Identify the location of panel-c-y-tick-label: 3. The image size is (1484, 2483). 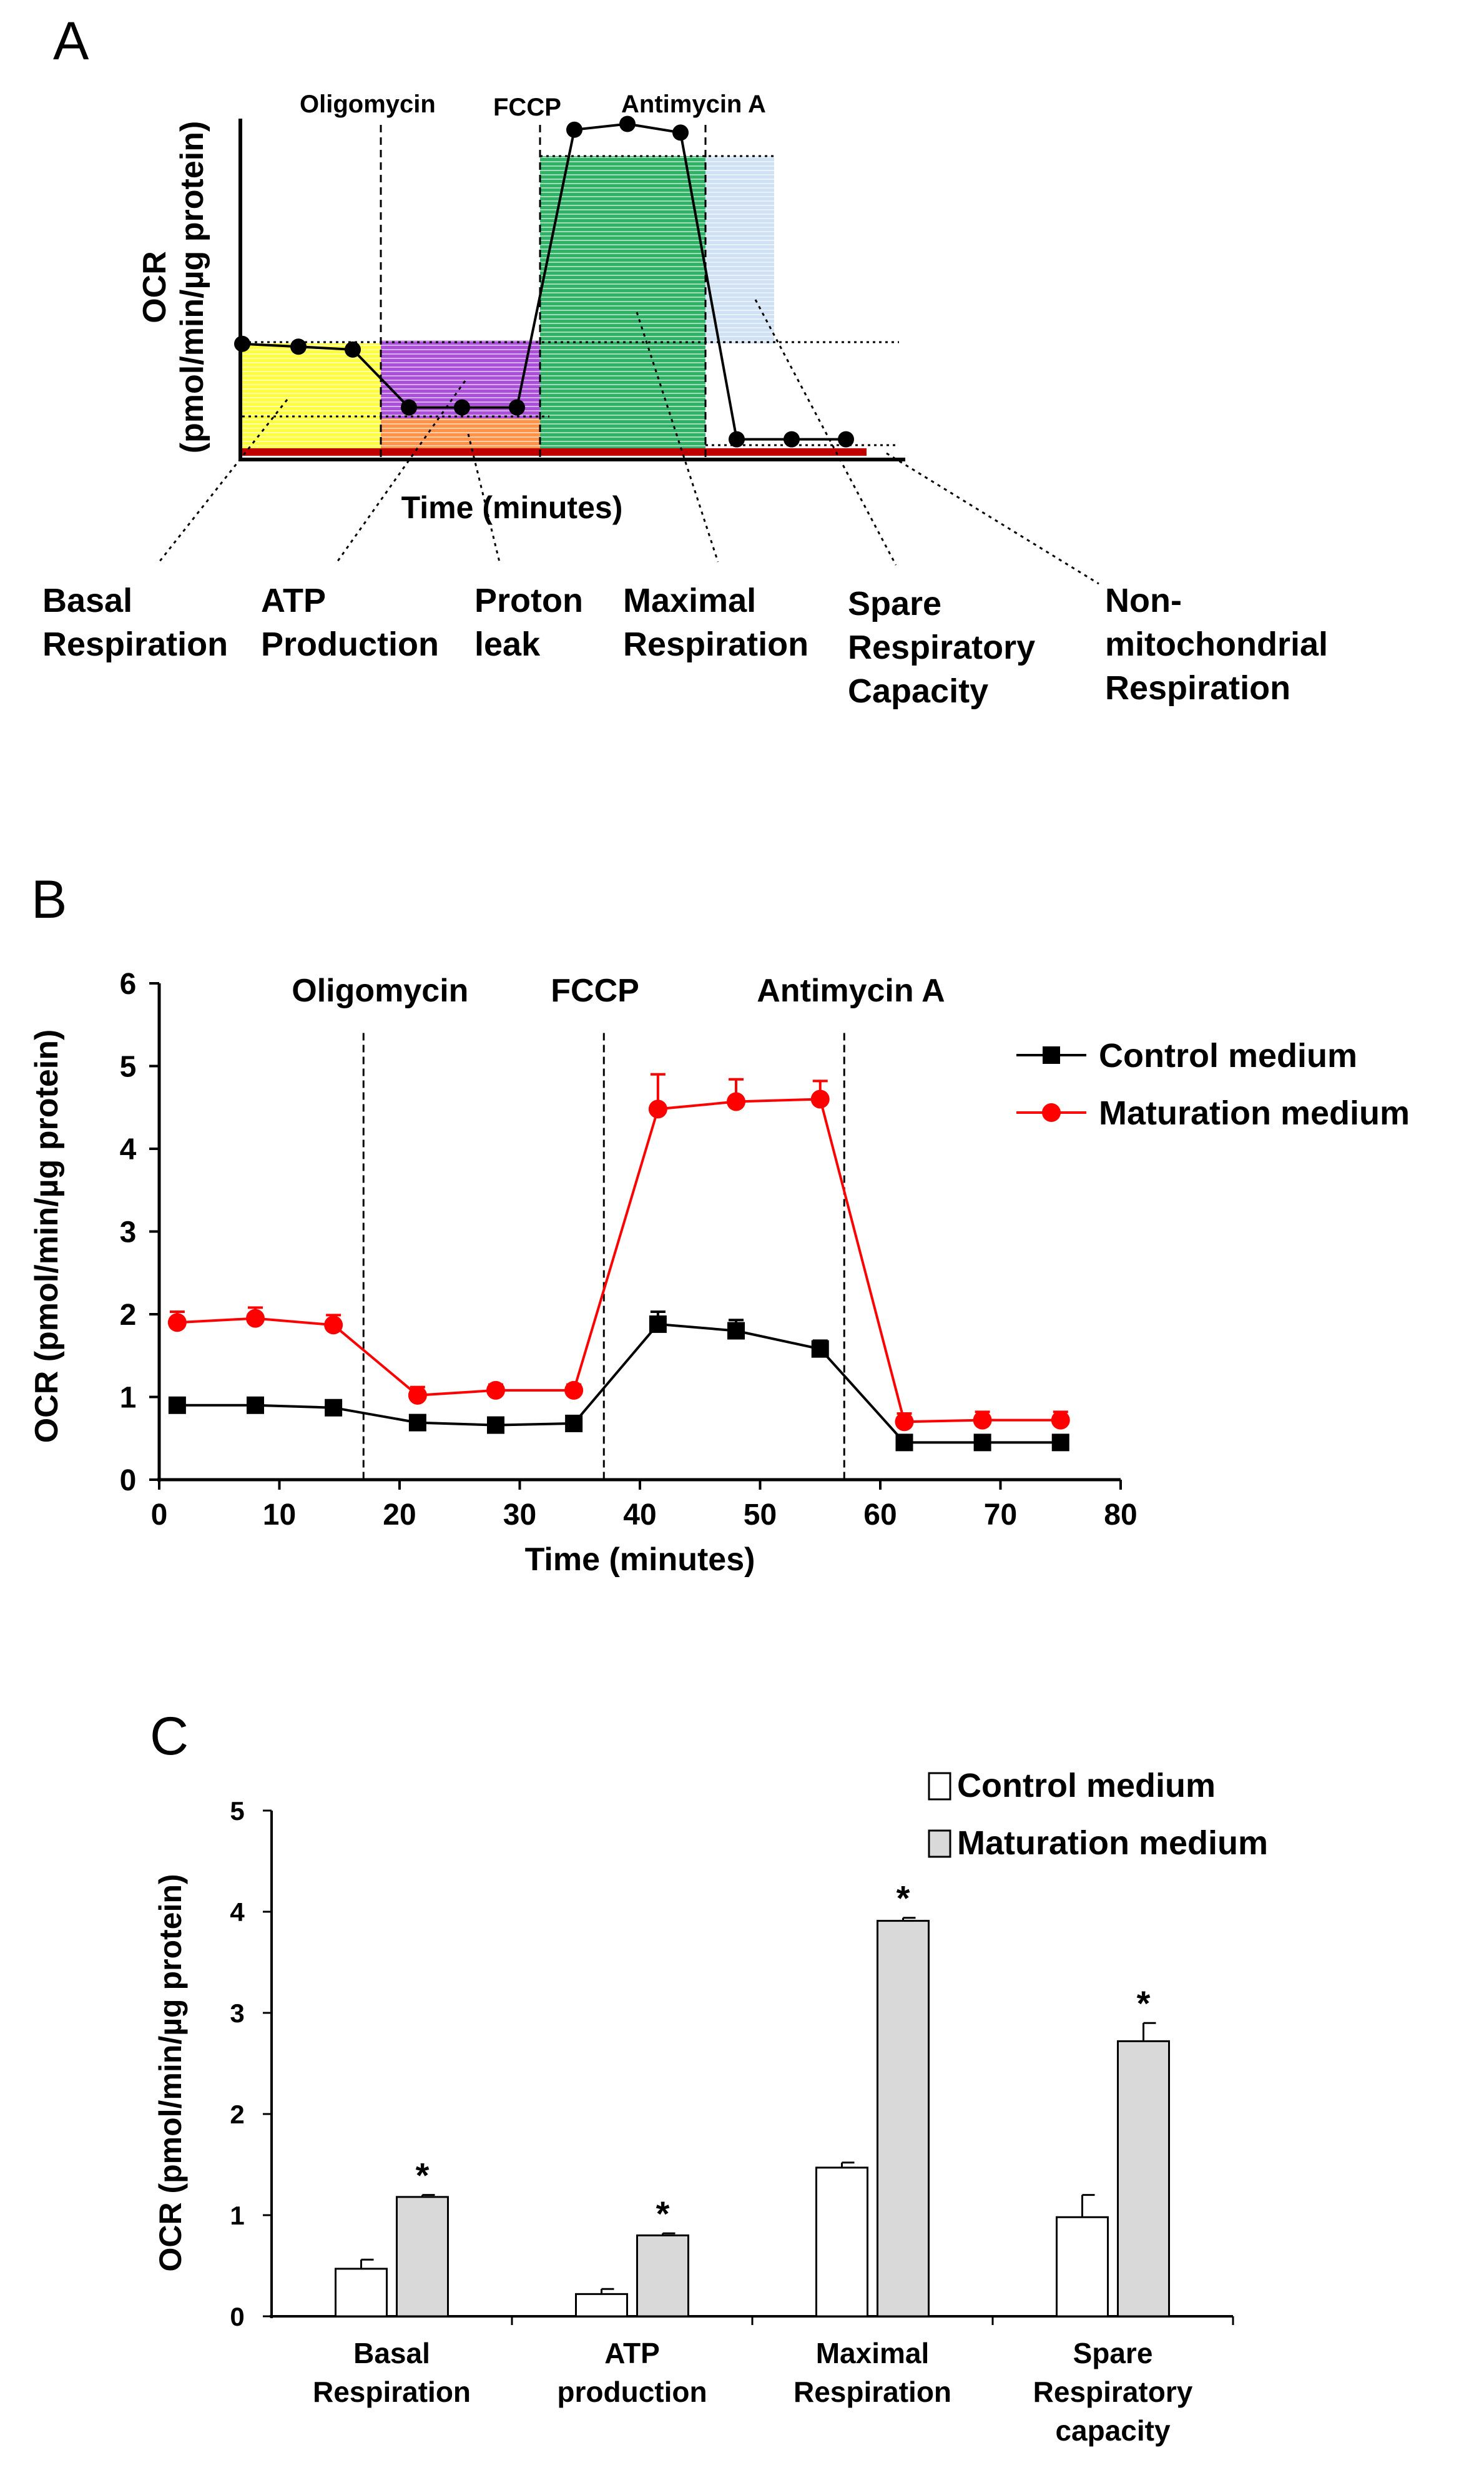
(237, 2013).